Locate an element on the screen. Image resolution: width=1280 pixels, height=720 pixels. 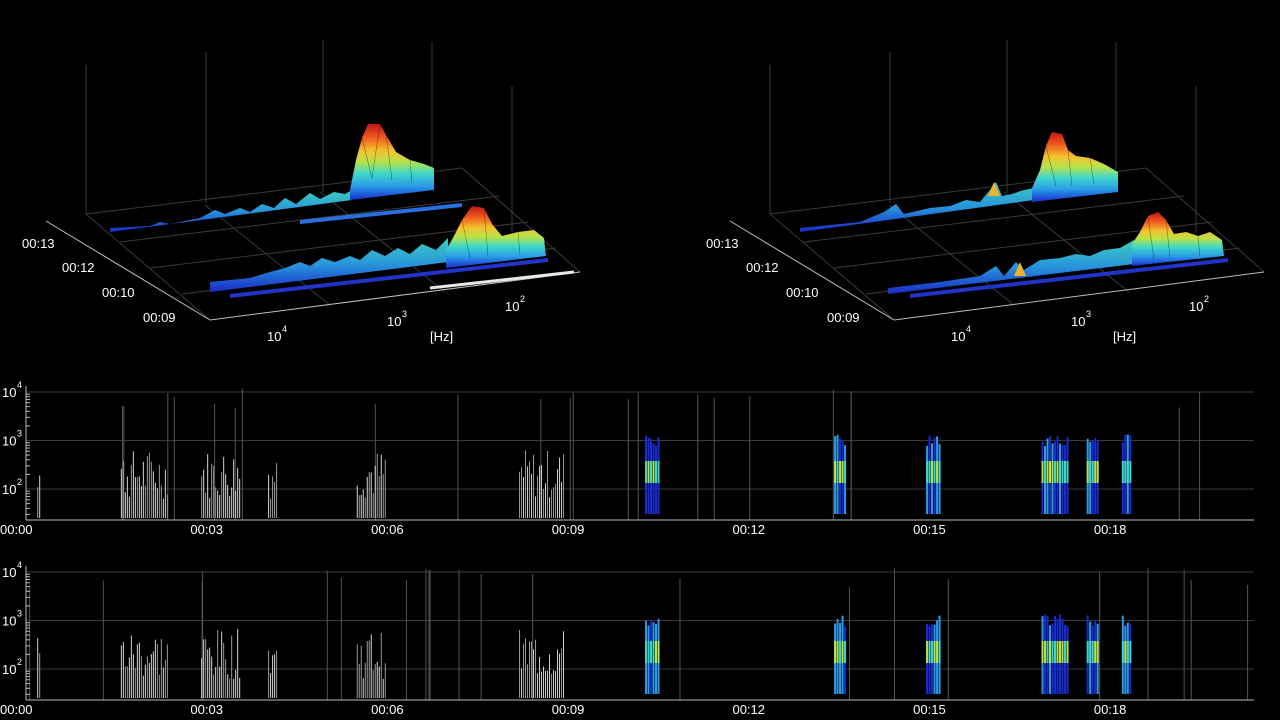
left-back-row-noise is located at coordinates (231, 211).